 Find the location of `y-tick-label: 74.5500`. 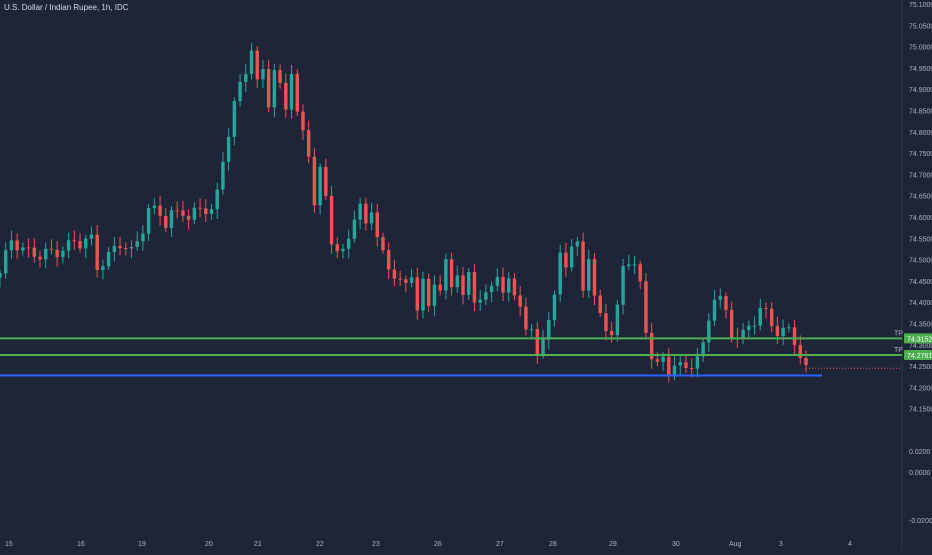

y-tick-label: 74.5500 is located at coordinates (920, 239).